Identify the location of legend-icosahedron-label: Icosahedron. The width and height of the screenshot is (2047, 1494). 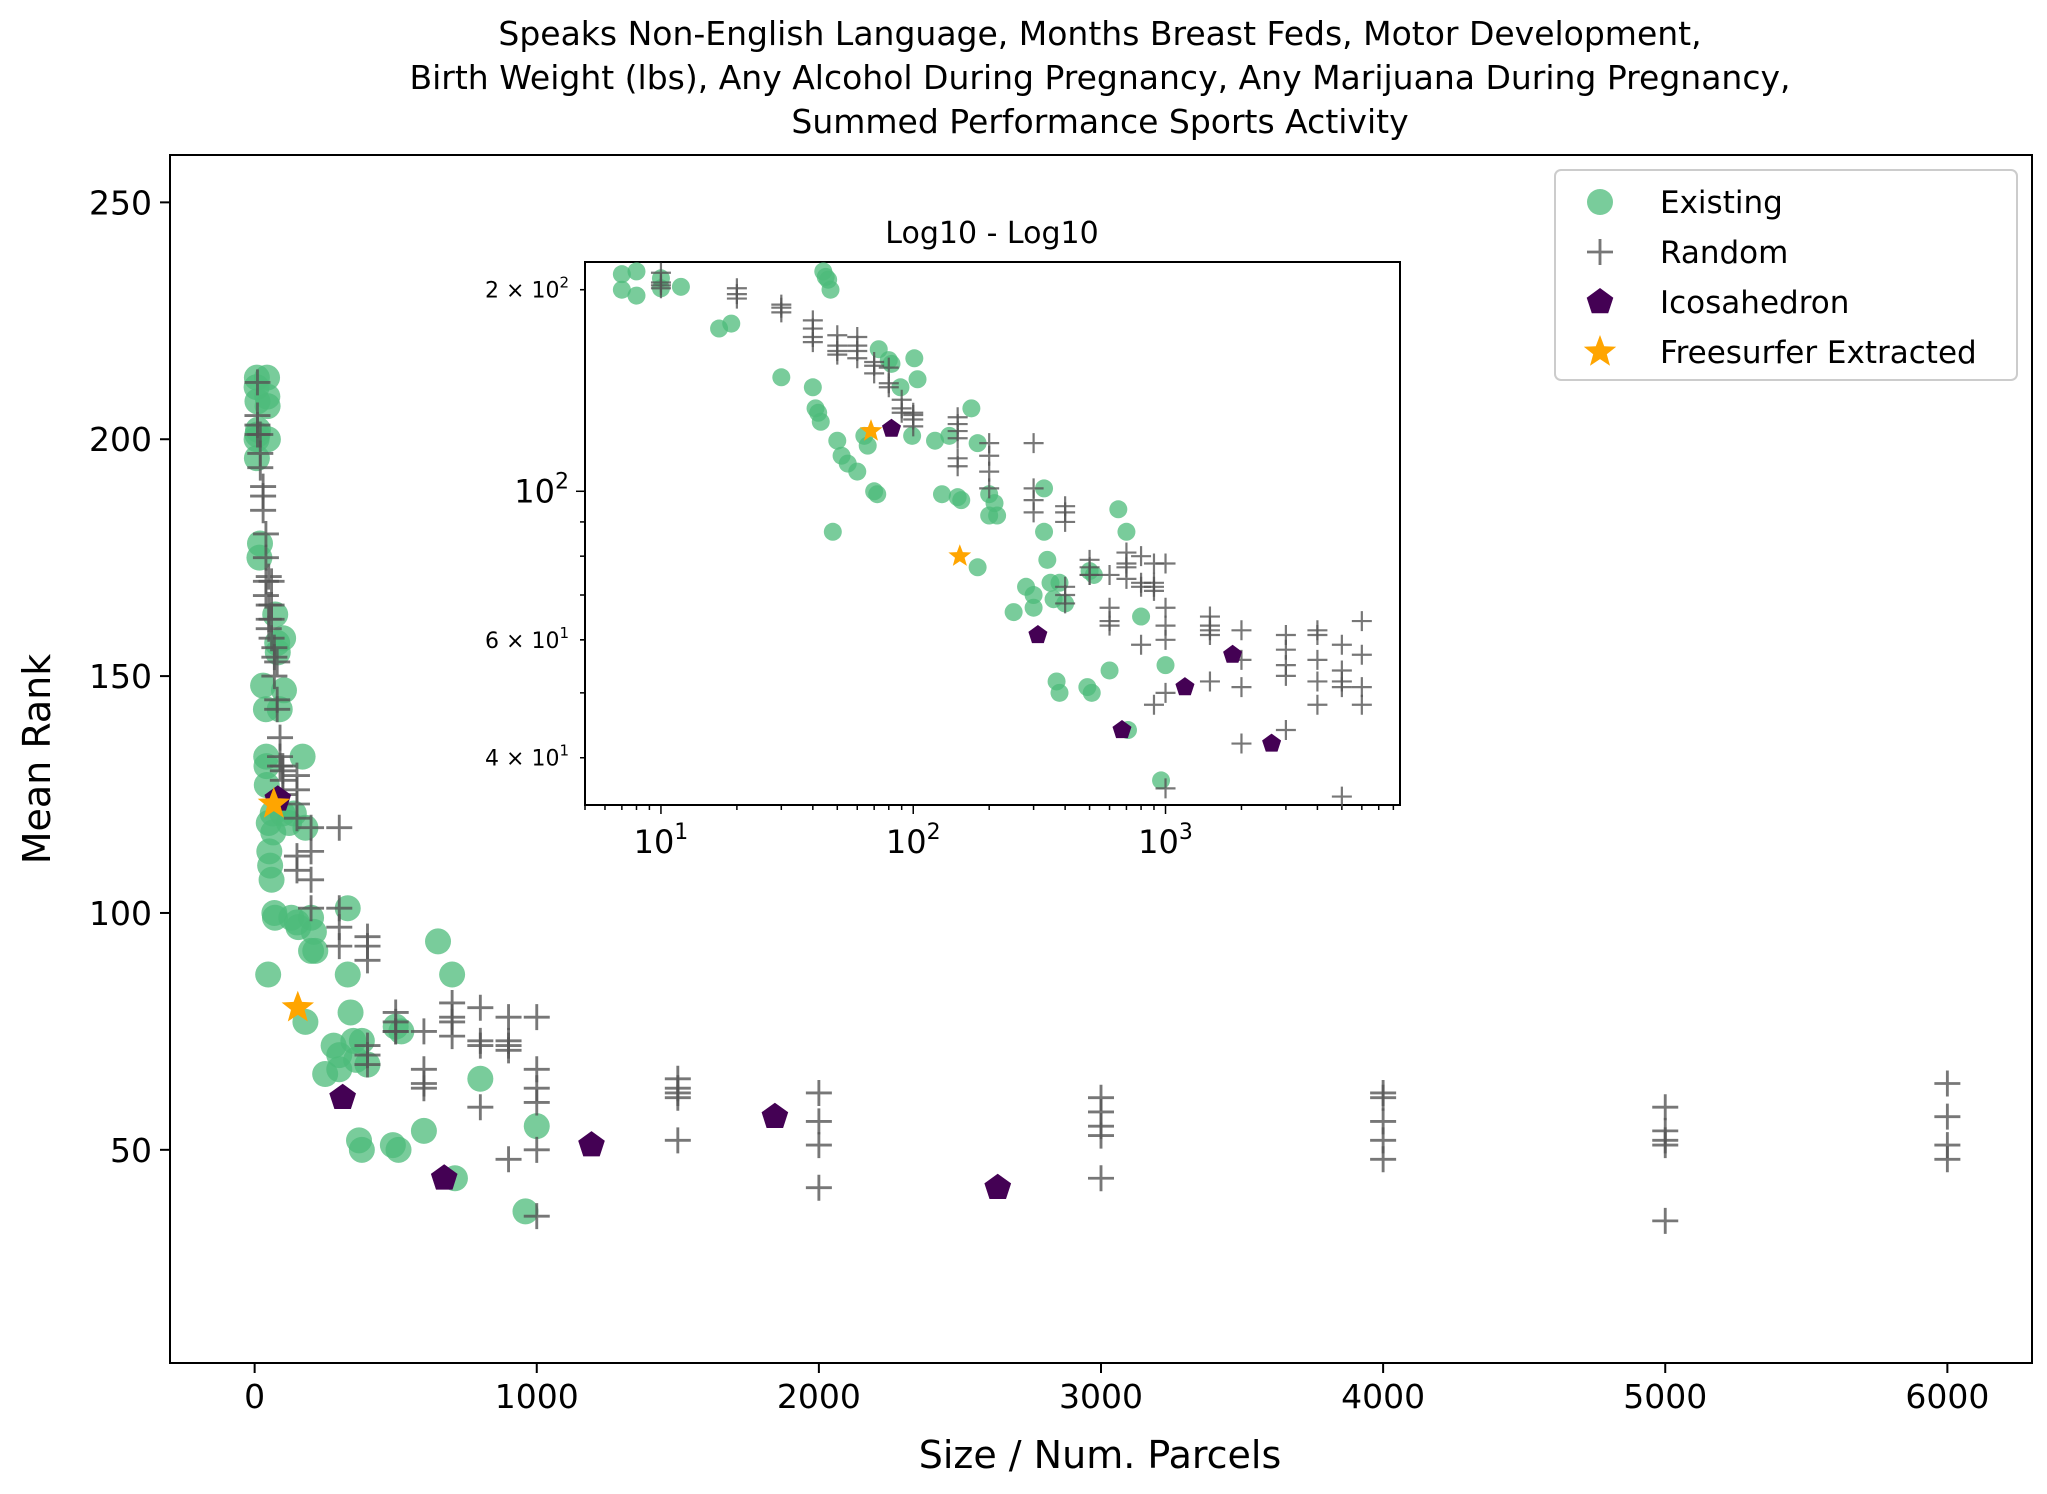
(1754, 303).